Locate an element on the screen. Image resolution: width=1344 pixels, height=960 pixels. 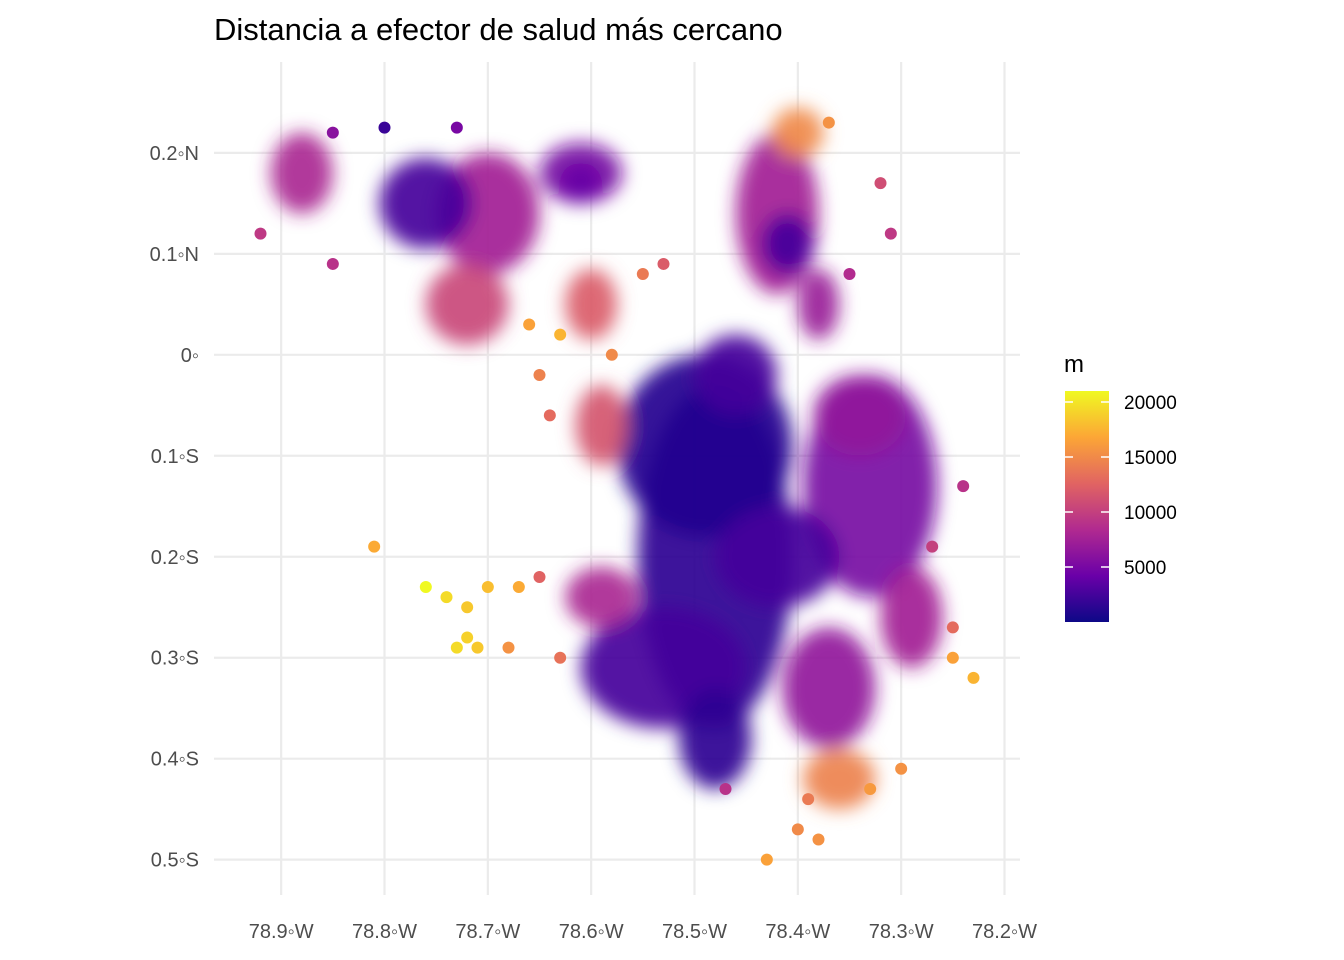
x-tick-label: 78.4◦W is located at coordinates (797, 932).